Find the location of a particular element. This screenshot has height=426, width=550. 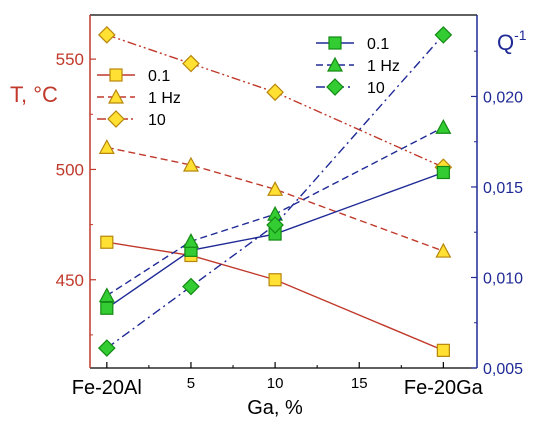

right-y-axis-title: Q-1 is located at coordinates (512, 41).